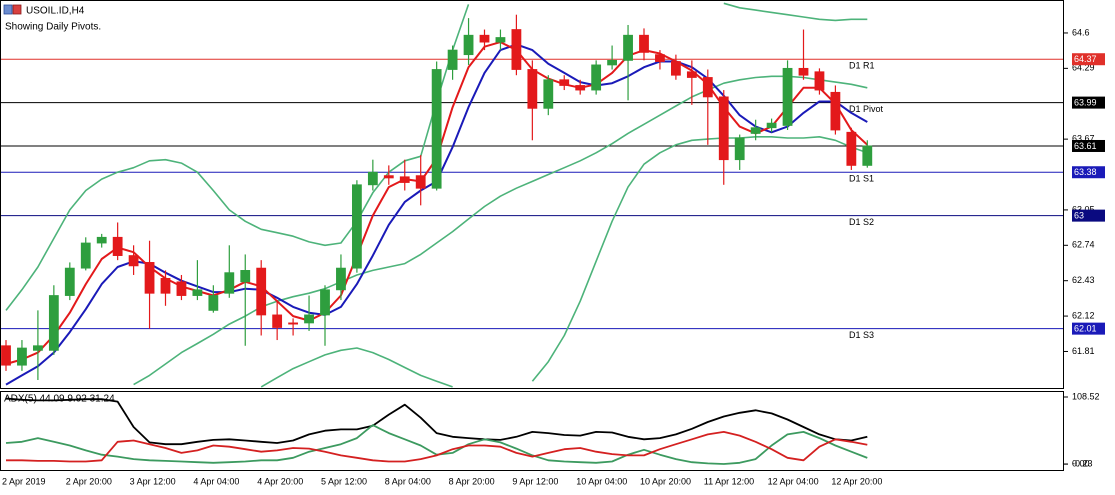  I want to click on y-tick-label: 63.05, so click(1083, 209).